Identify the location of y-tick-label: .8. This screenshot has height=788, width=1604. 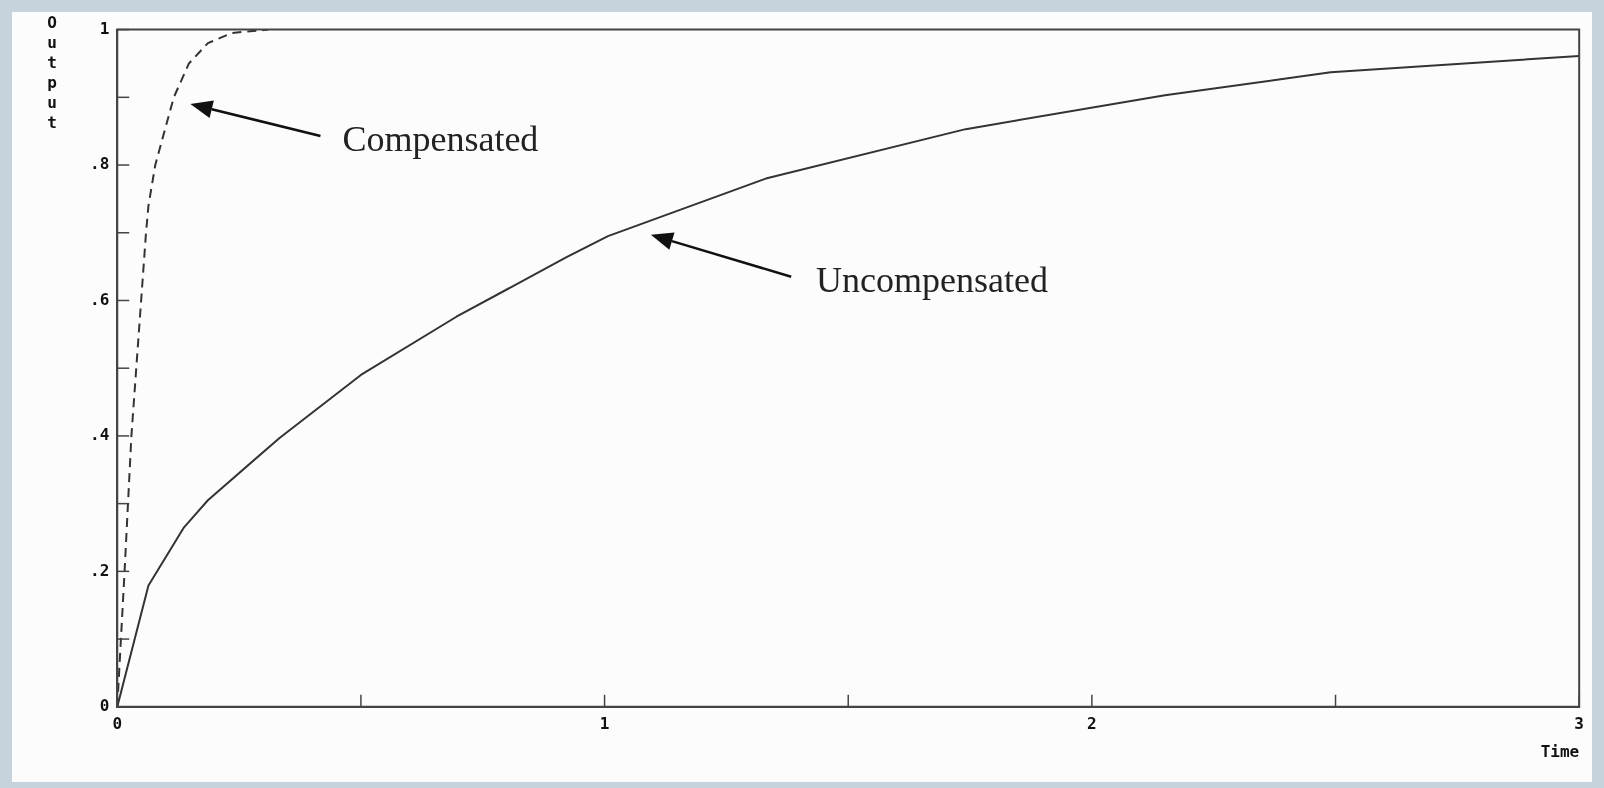
(100, 164).